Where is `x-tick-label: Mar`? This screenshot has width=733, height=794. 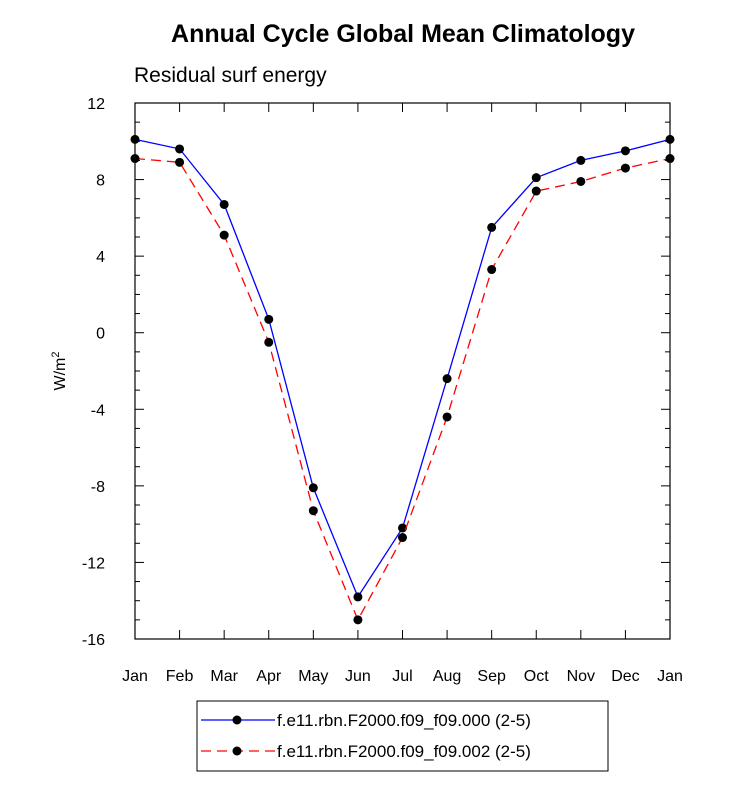
x-tick-label: Mar is located at coordinates (224, 676).